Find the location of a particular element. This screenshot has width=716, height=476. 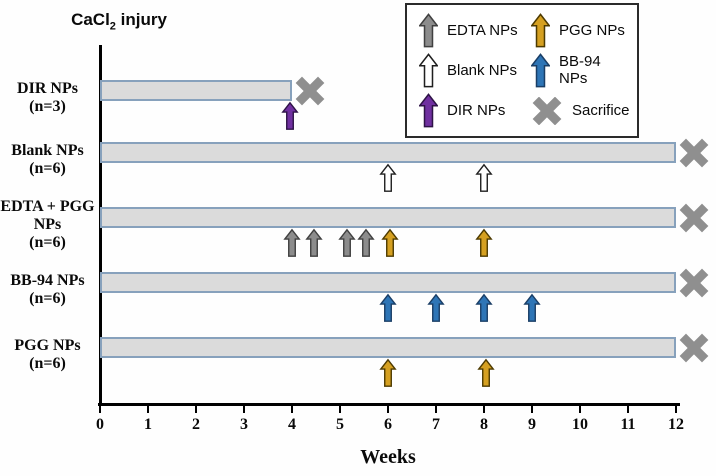

title-suffix: injury is located at coordinates (141, 19).